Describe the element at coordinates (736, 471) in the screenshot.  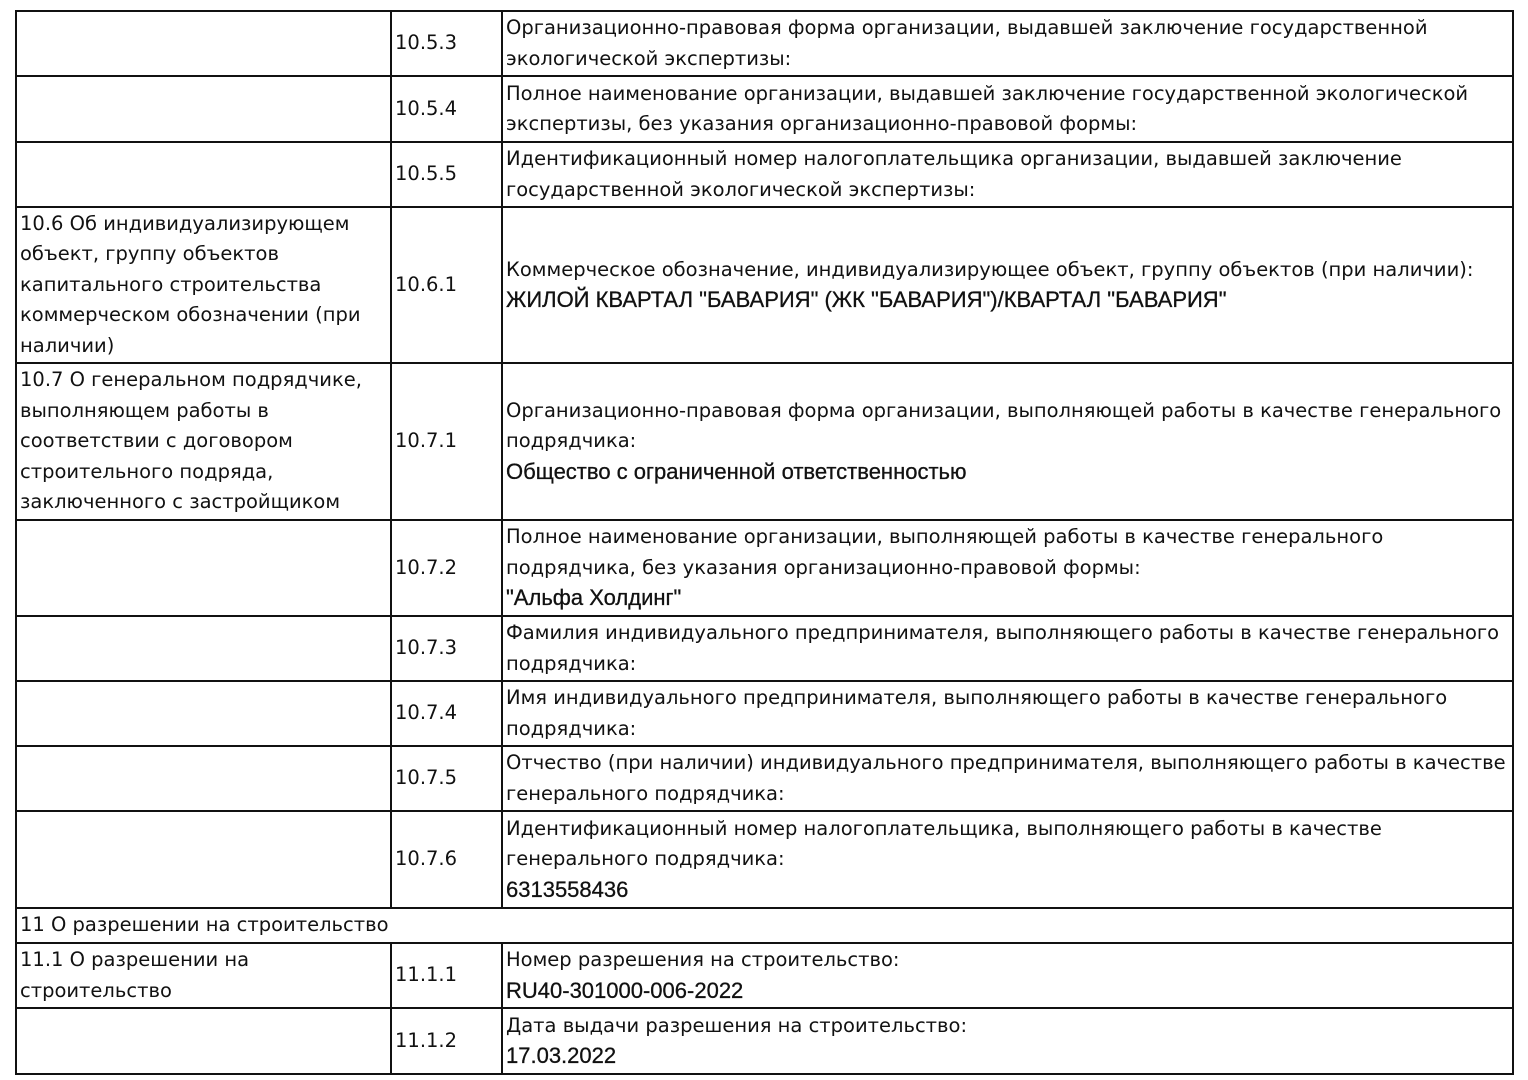
I see `field-value: Общество с ограниченной ответственностью` at that location.